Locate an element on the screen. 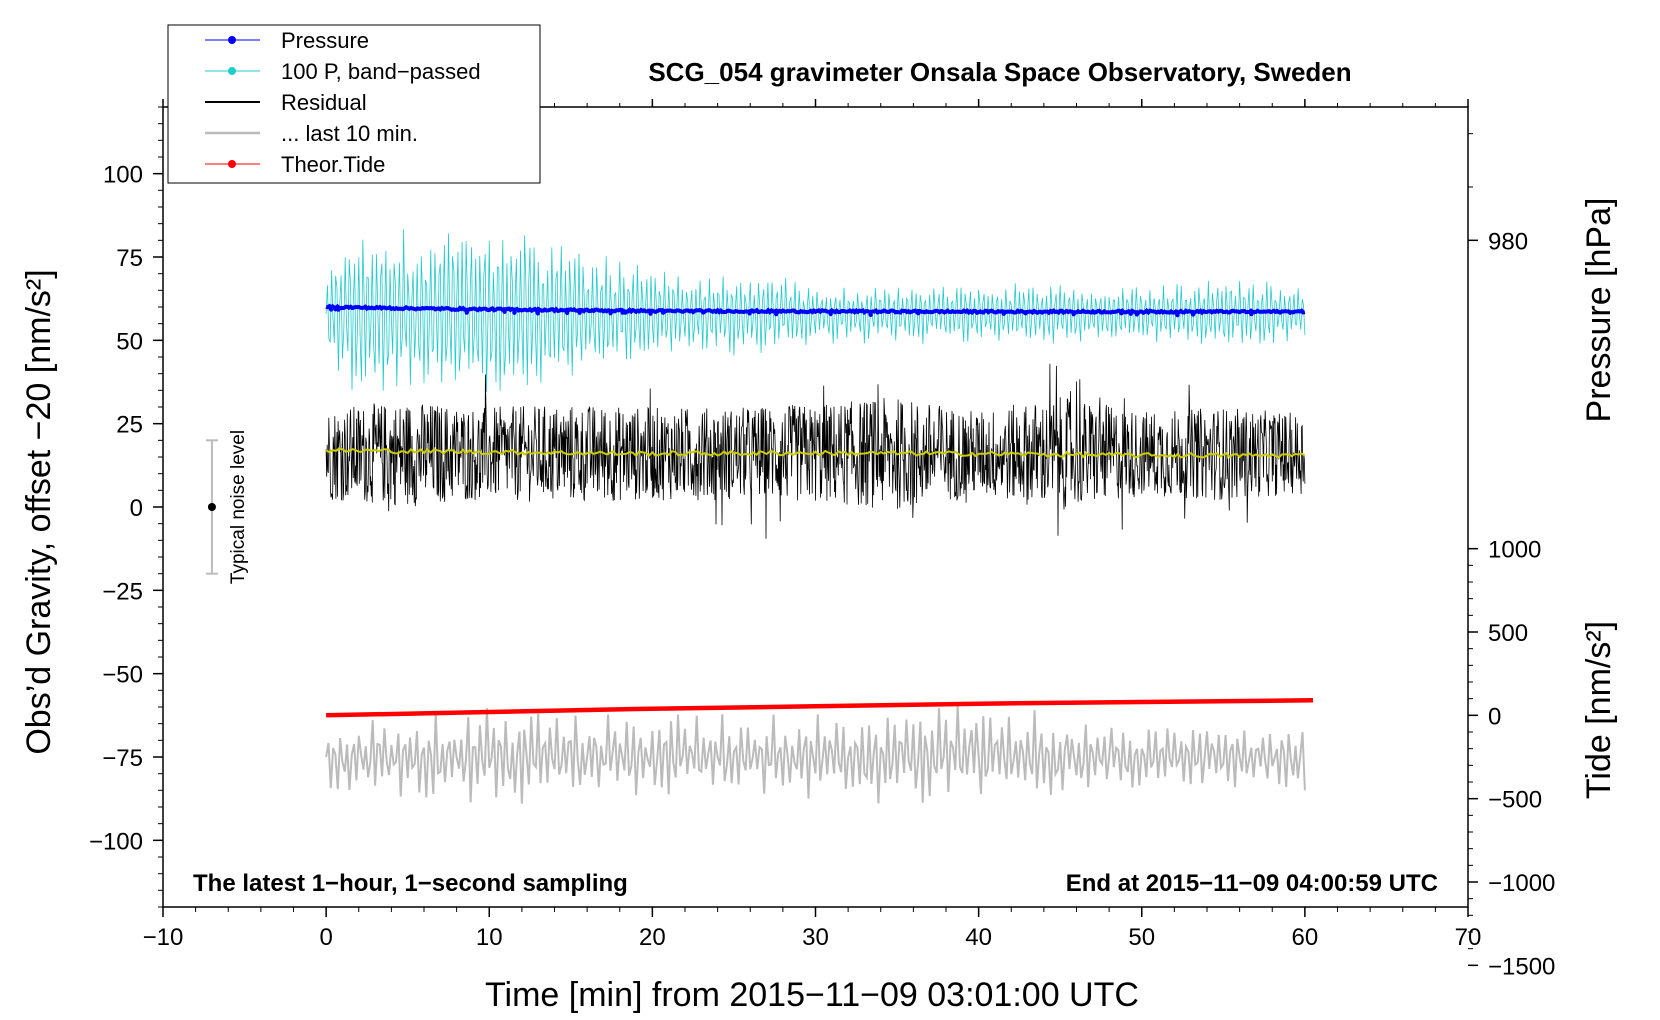 This screenshot has height=1020, width=1660. annotation-bottom-right: End at 2015−11−09 04:00:59 UTC is located at coordinates (1252, 883).